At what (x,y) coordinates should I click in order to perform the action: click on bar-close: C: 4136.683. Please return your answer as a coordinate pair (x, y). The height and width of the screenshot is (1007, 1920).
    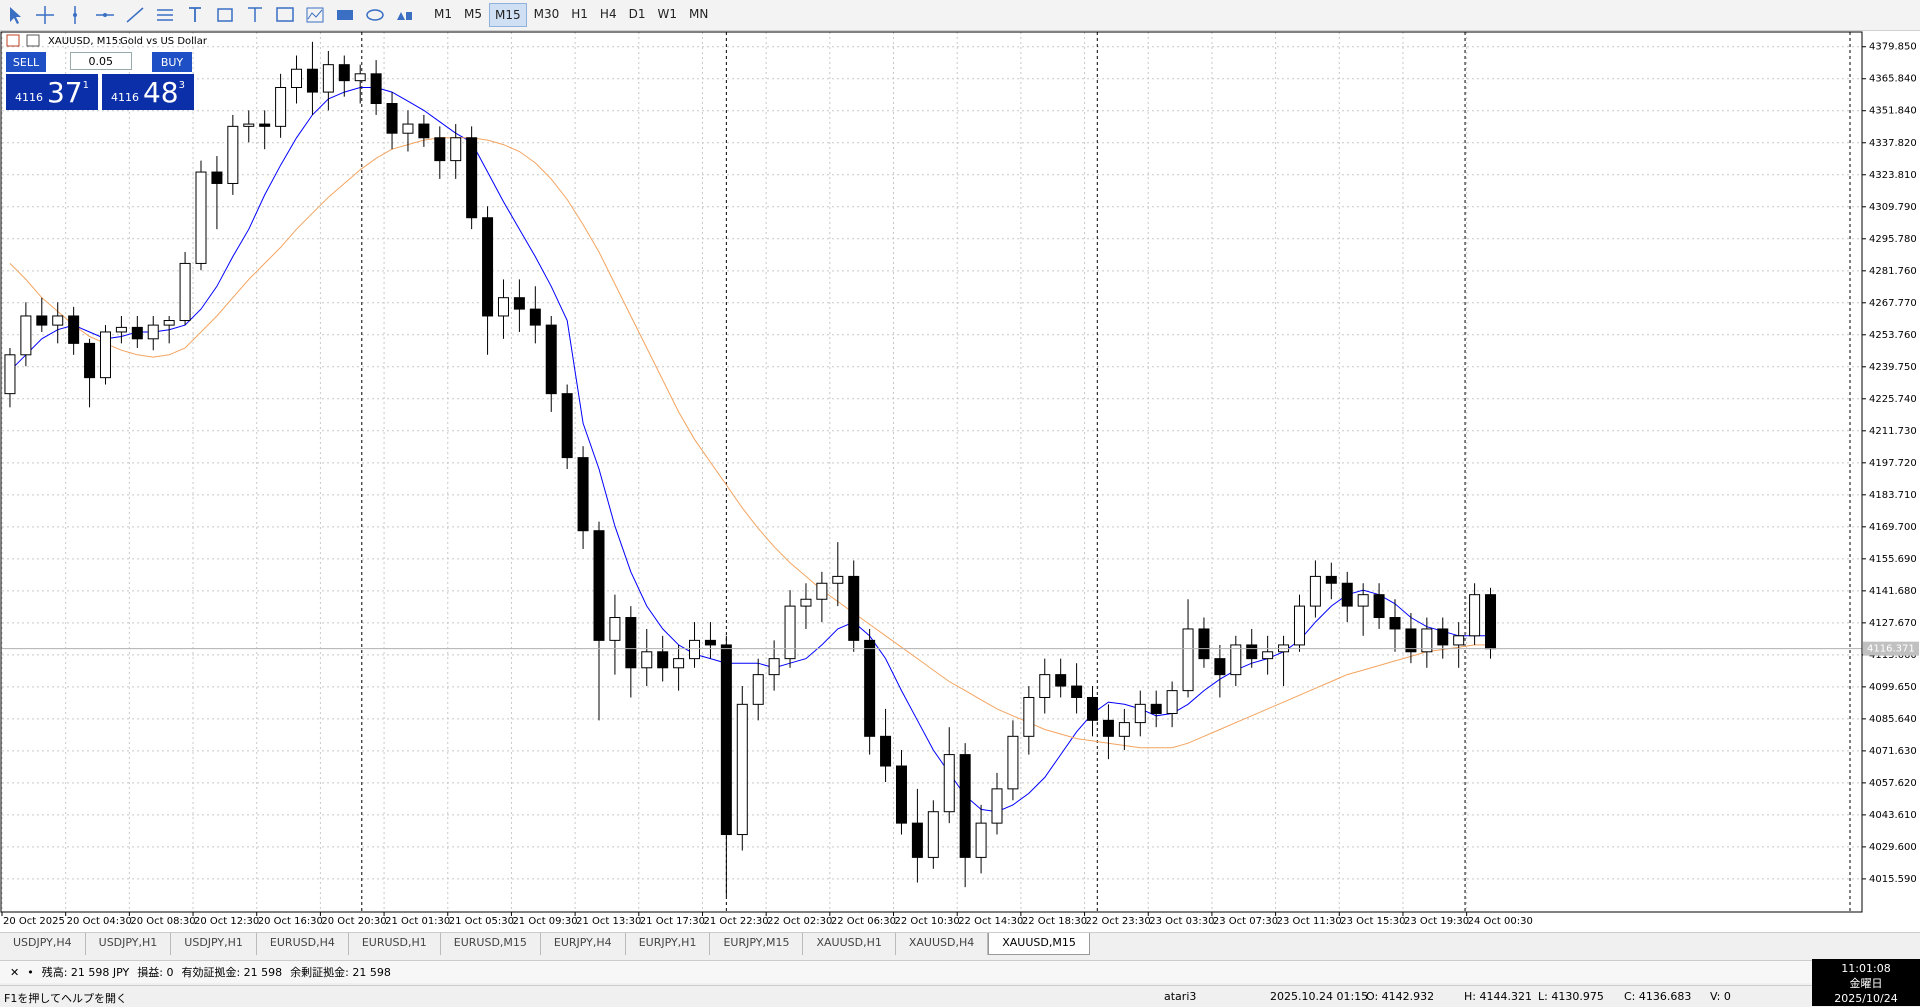
    Looking at the image, I should click on (1658, 996).